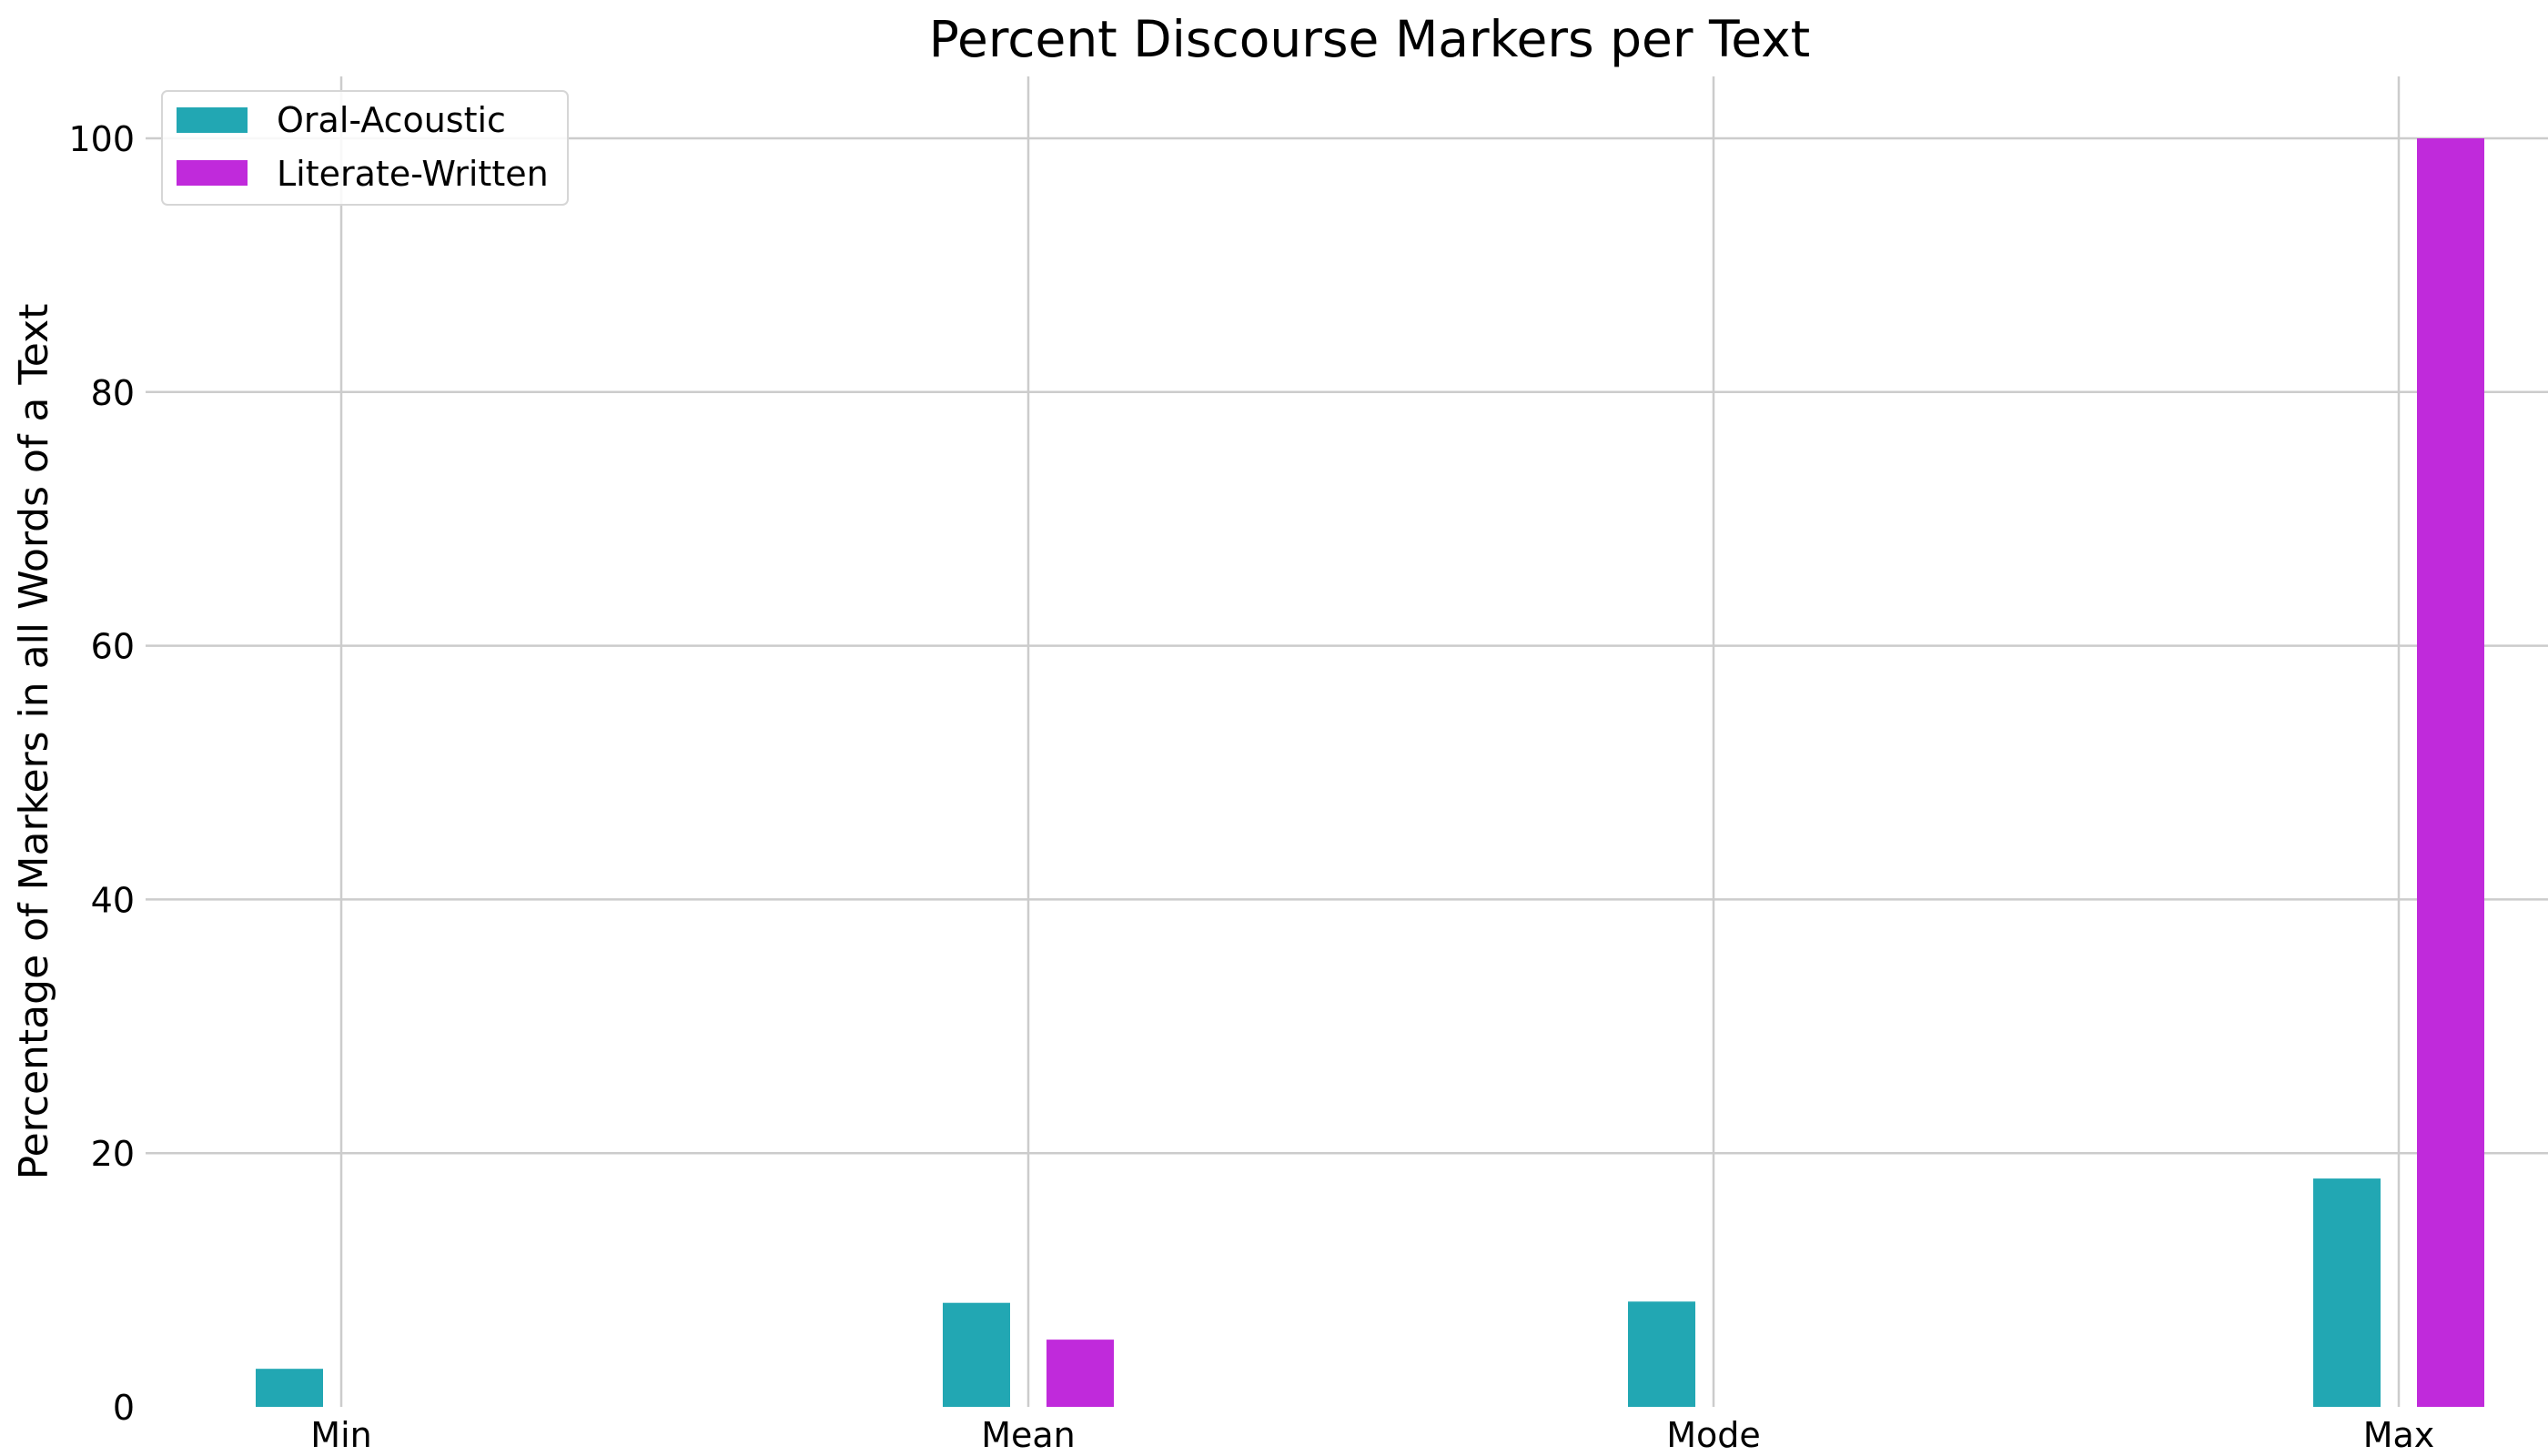 The height and width of the screenshot is (1456, 2548). Describe the element at coordinates (1080, 1373) in the screenshot. I see `bar-literate-written-mean` at that location.